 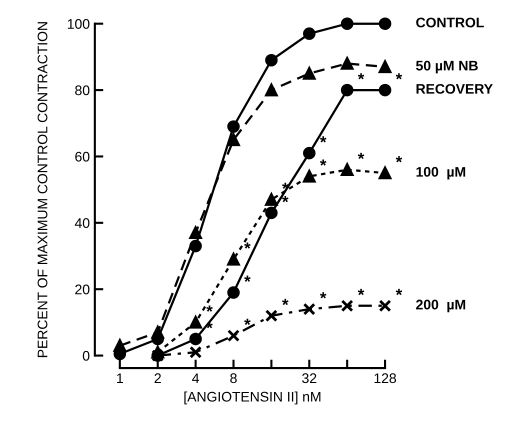 What do you see at coordinates (309, 378) in the screenshot?
I see `x-tick-label: 32` at bounding box center [309, 378].